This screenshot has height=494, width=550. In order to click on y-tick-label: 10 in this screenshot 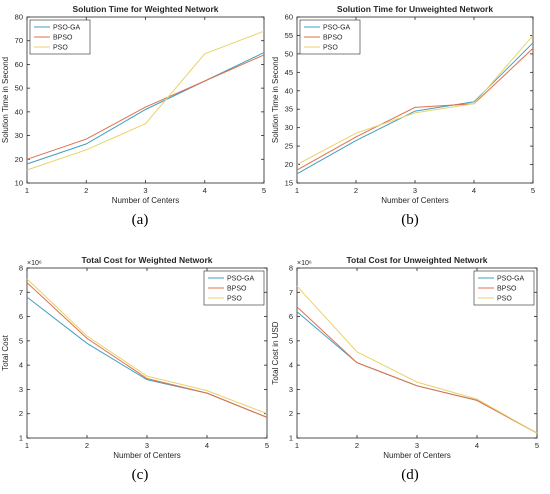, I will do `click(19, 183)`.